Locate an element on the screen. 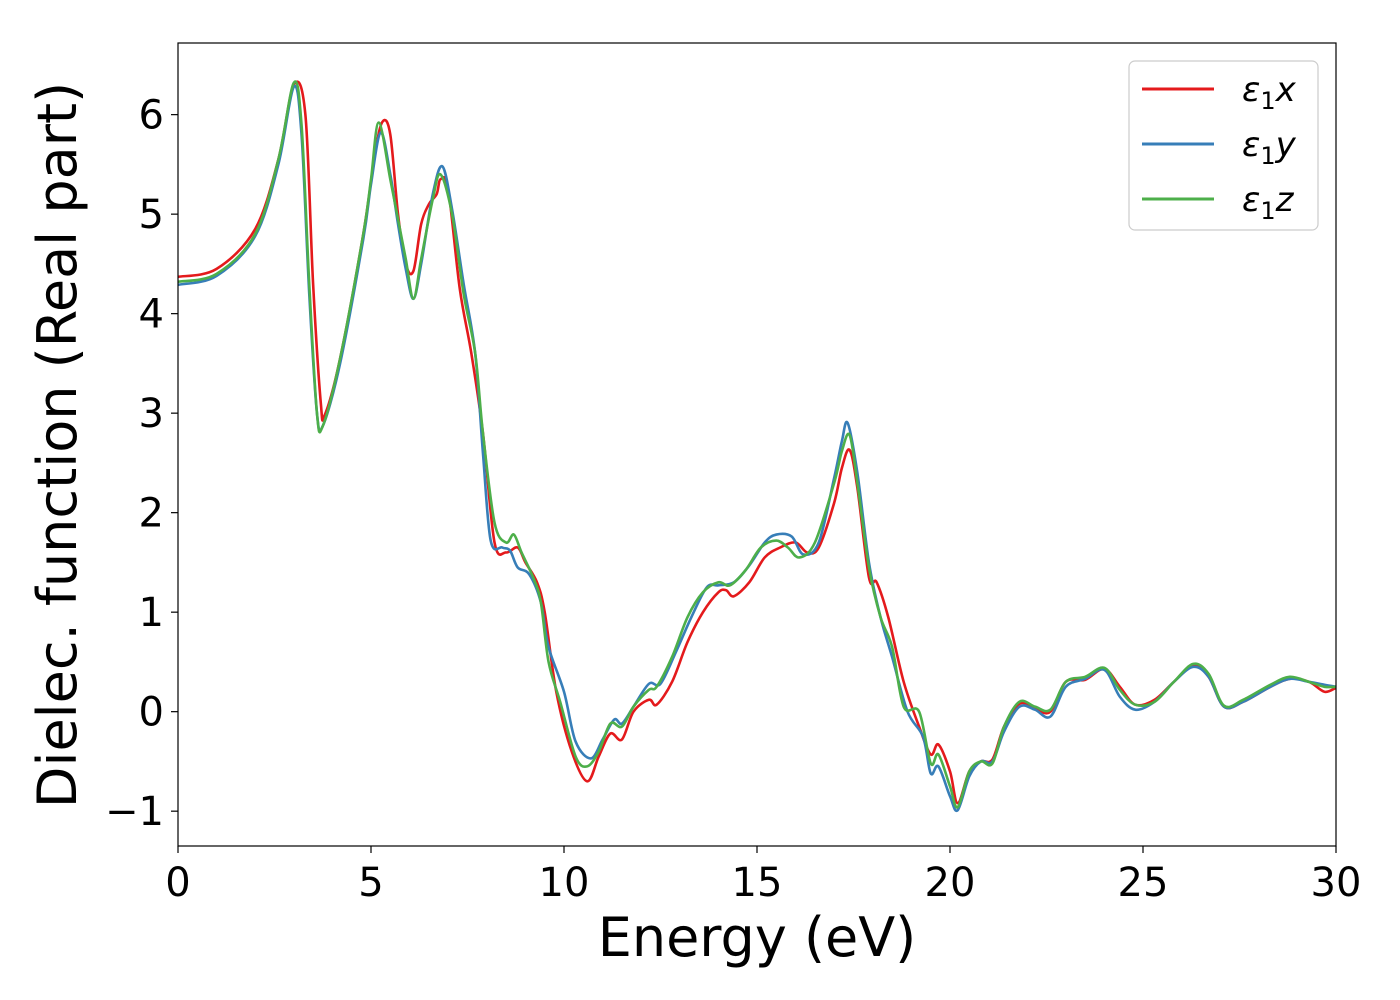 The image size is (1400, 1000). y-tick-label: 2 is located at coordinates (151, 514).